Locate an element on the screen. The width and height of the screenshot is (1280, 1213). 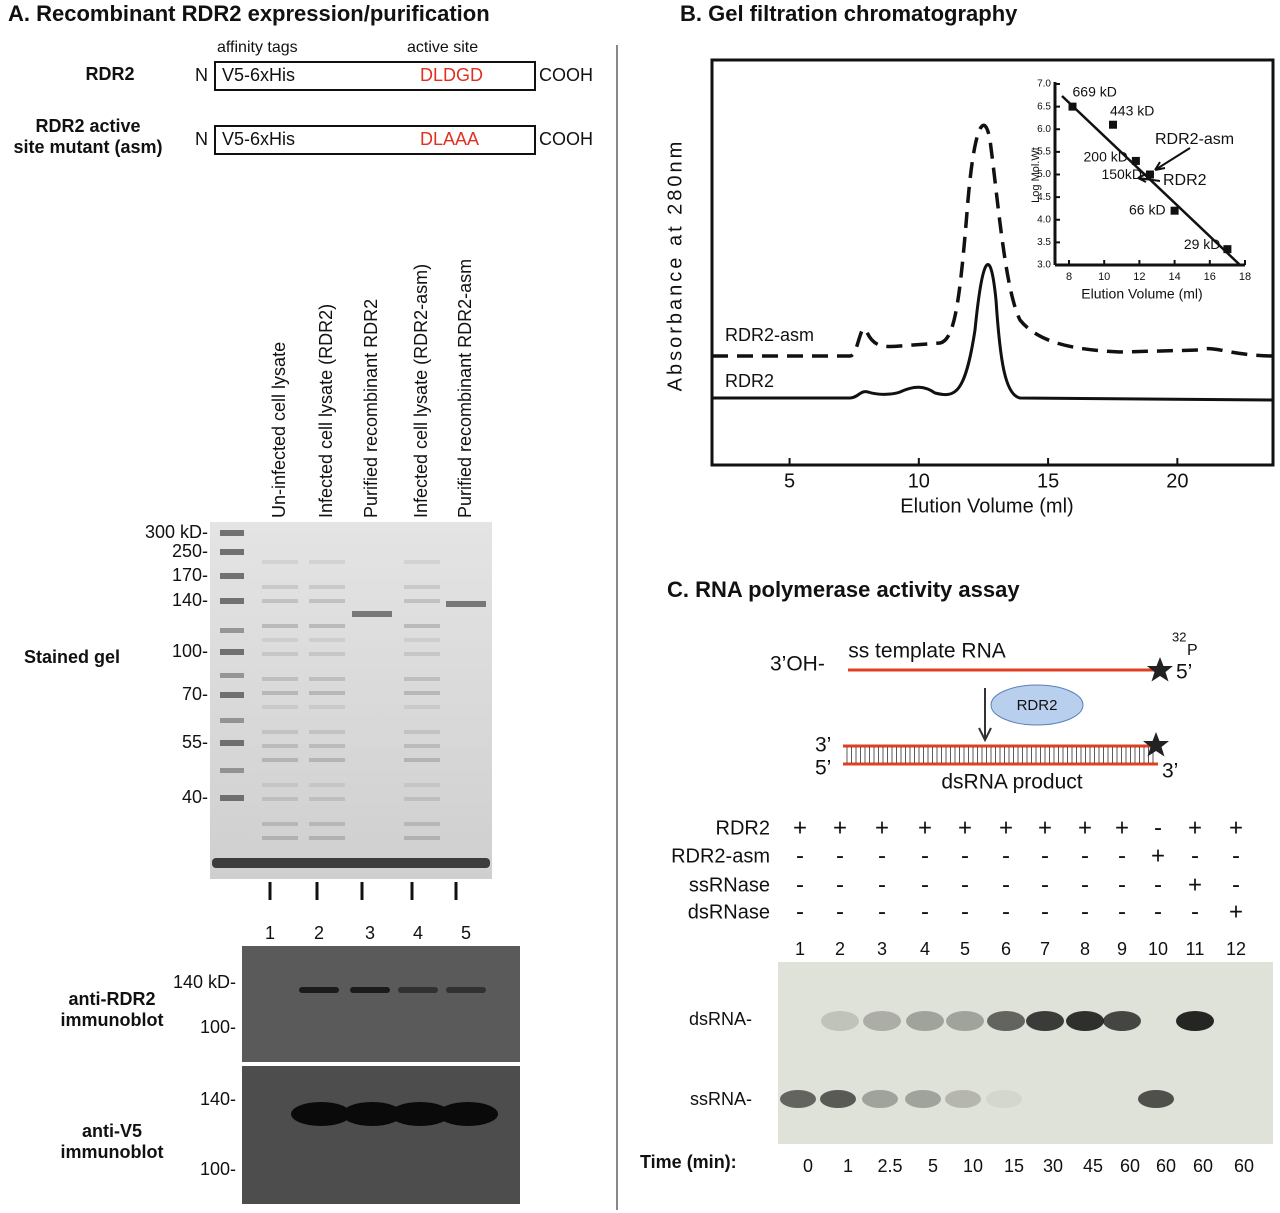
tag: V5-6xHis is located at coordinates (258, 139).